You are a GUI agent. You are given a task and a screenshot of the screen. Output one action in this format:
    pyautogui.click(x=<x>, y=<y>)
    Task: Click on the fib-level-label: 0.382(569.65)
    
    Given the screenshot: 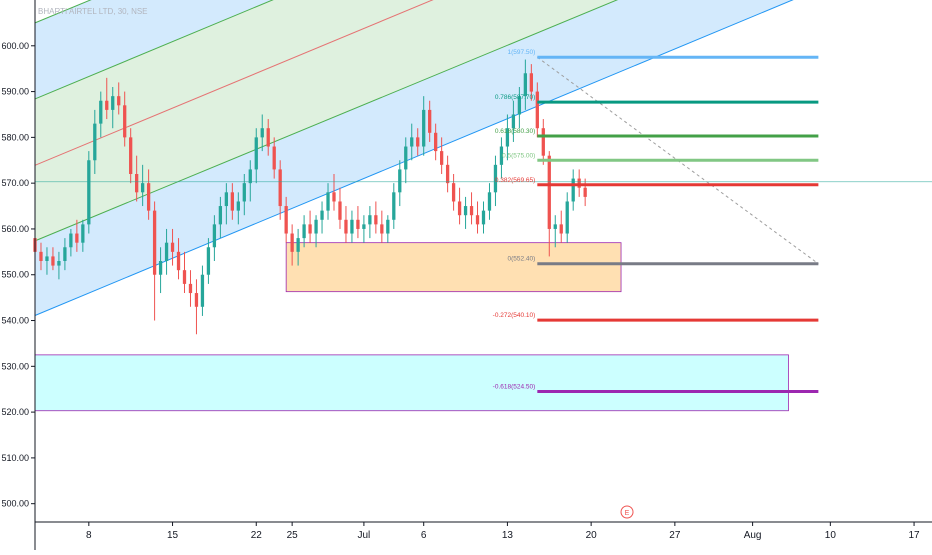 What is the action you would take?
    pyautogui.click(x=515, y=180)
    